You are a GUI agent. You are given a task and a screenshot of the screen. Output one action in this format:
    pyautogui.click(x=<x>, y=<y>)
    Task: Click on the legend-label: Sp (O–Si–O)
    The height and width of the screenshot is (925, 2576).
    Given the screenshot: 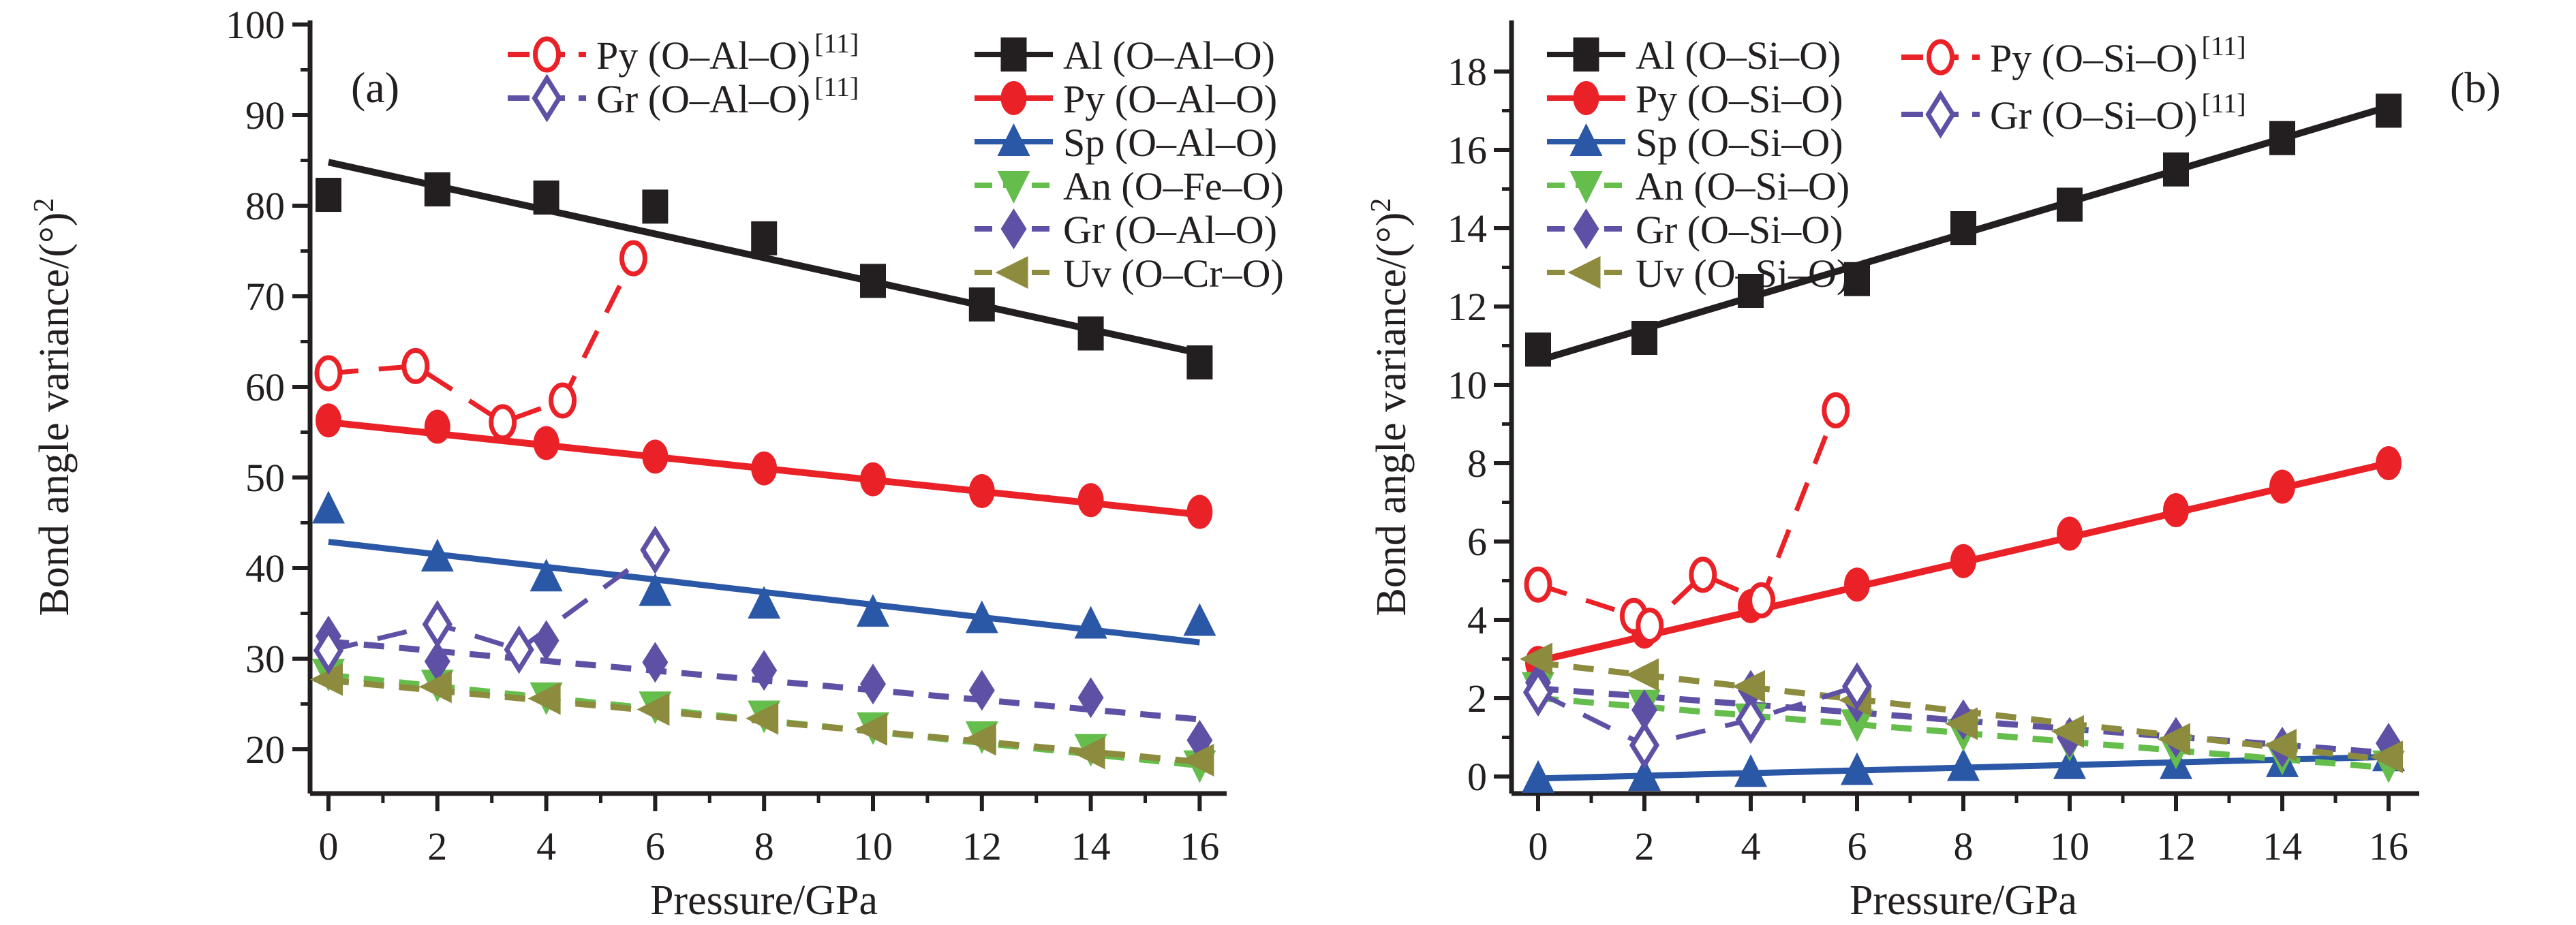 What is the action you would take?
    pyautogui.click(x=1739, y=143)
    